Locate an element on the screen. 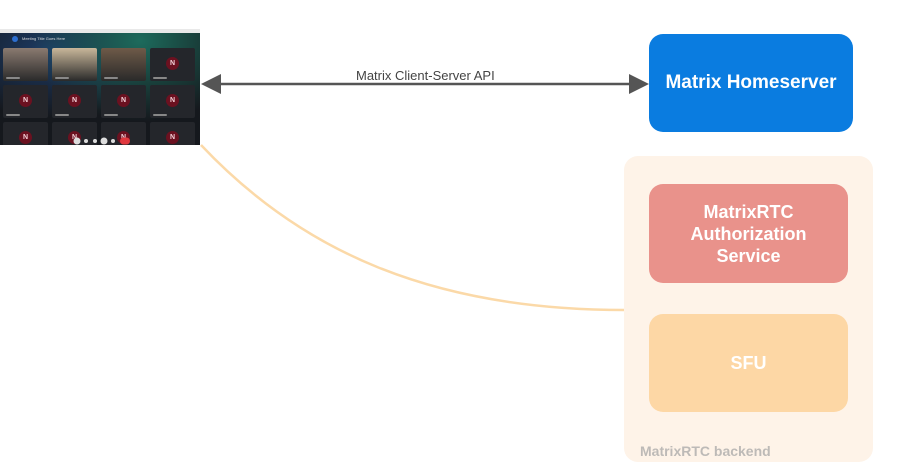 This screenshot has height=466, width=909. sfu-node: SFU is located at coordinates (748, 363).